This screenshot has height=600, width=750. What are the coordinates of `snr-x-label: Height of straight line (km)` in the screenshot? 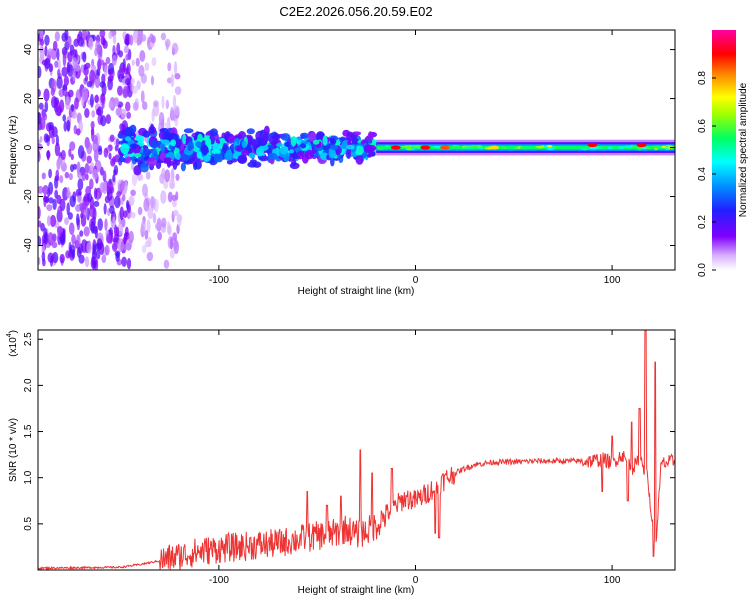 It's located at (356, 590).